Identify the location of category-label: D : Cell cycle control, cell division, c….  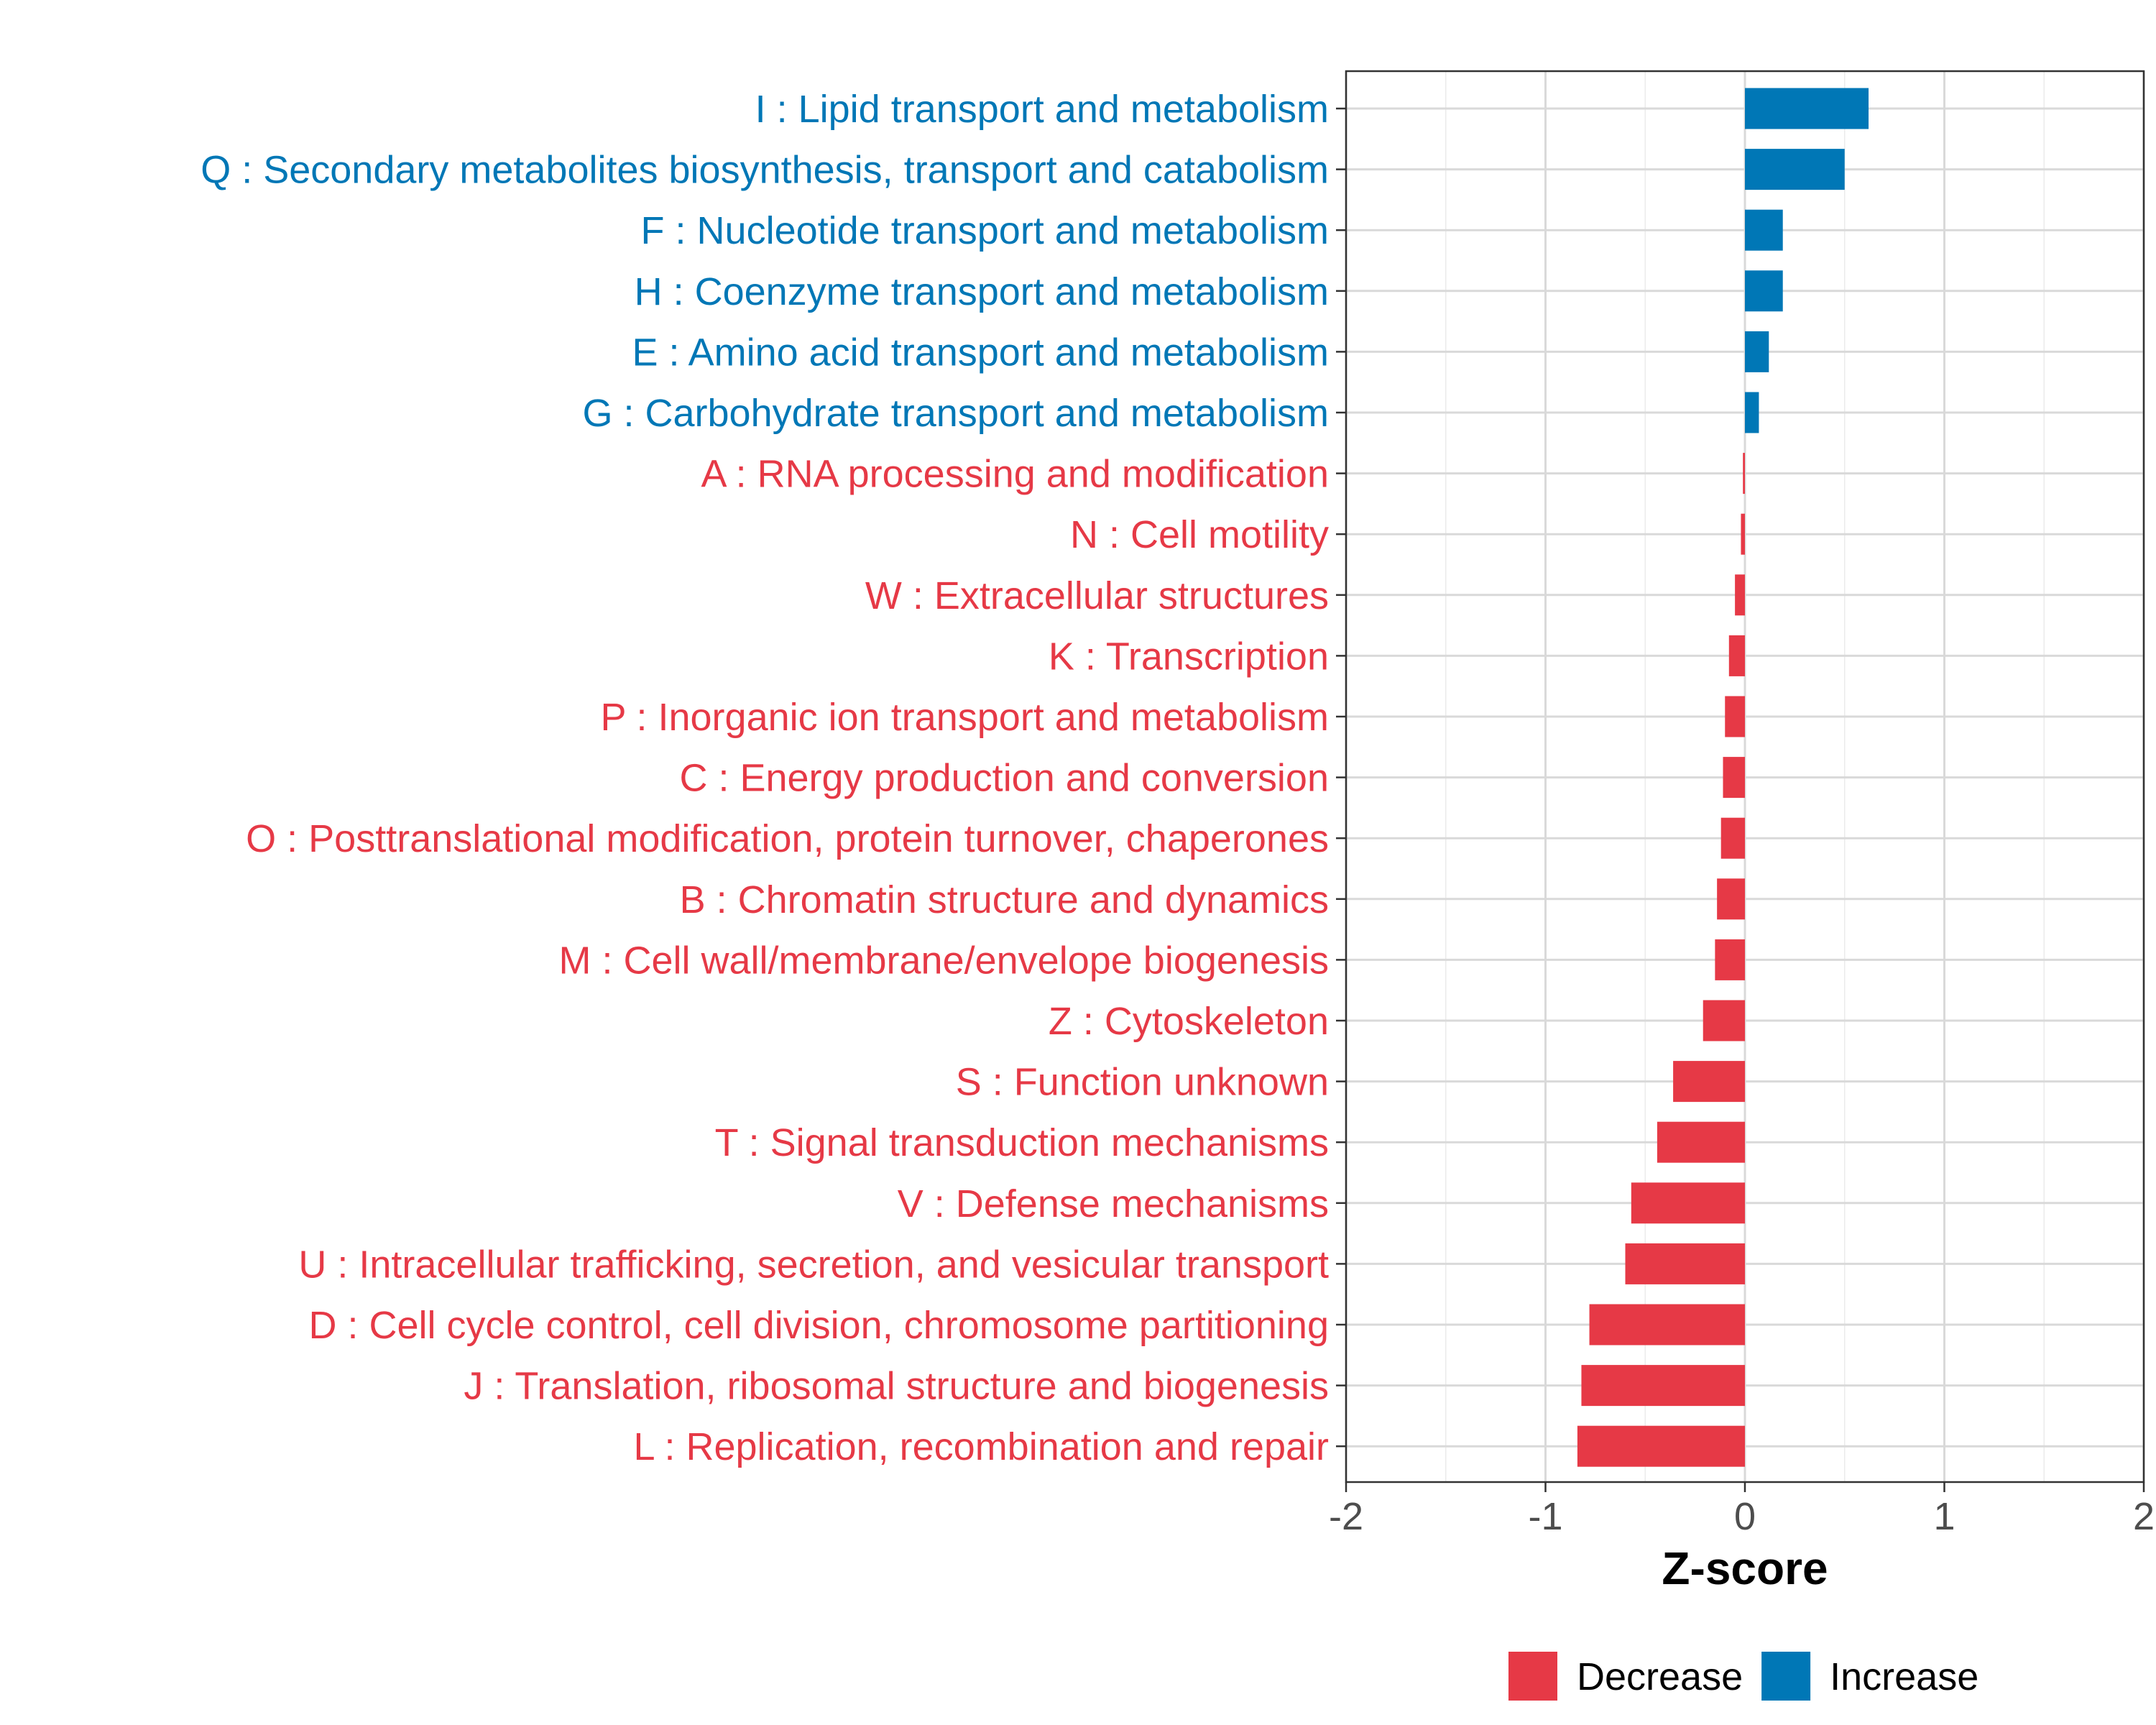
(818, 1325).